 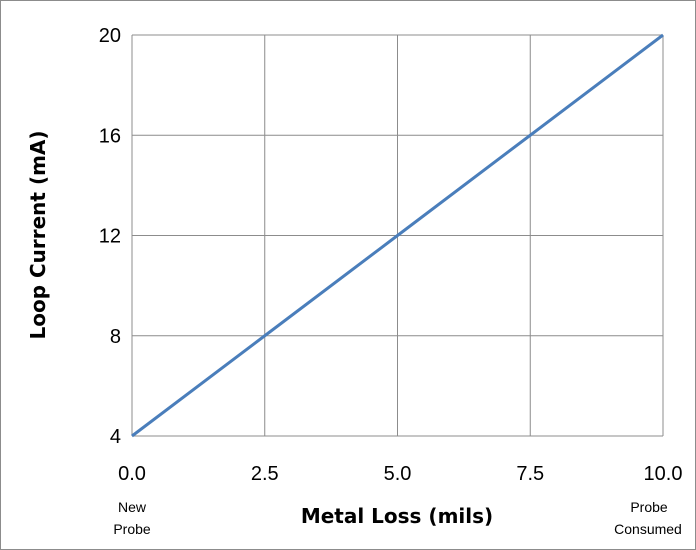 I want to click on y-axis-title: Loop Current (mA), so click(x=38, y=234).